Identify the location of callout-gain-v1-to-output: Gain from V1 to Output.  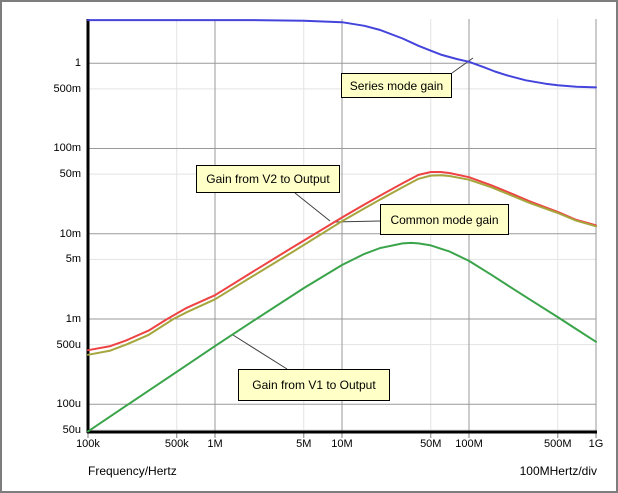
(314, 385).